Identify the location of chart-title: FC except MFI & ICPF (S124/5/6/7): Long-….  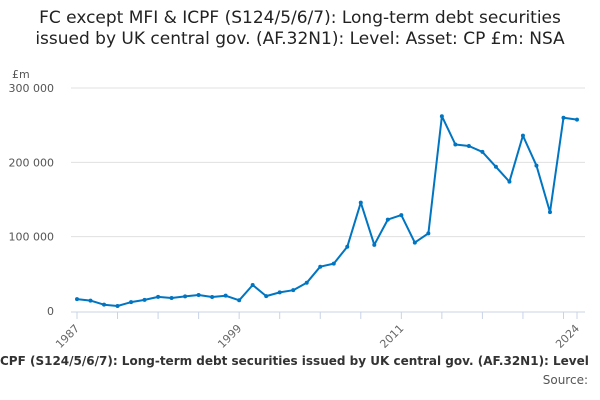
(300, 28).